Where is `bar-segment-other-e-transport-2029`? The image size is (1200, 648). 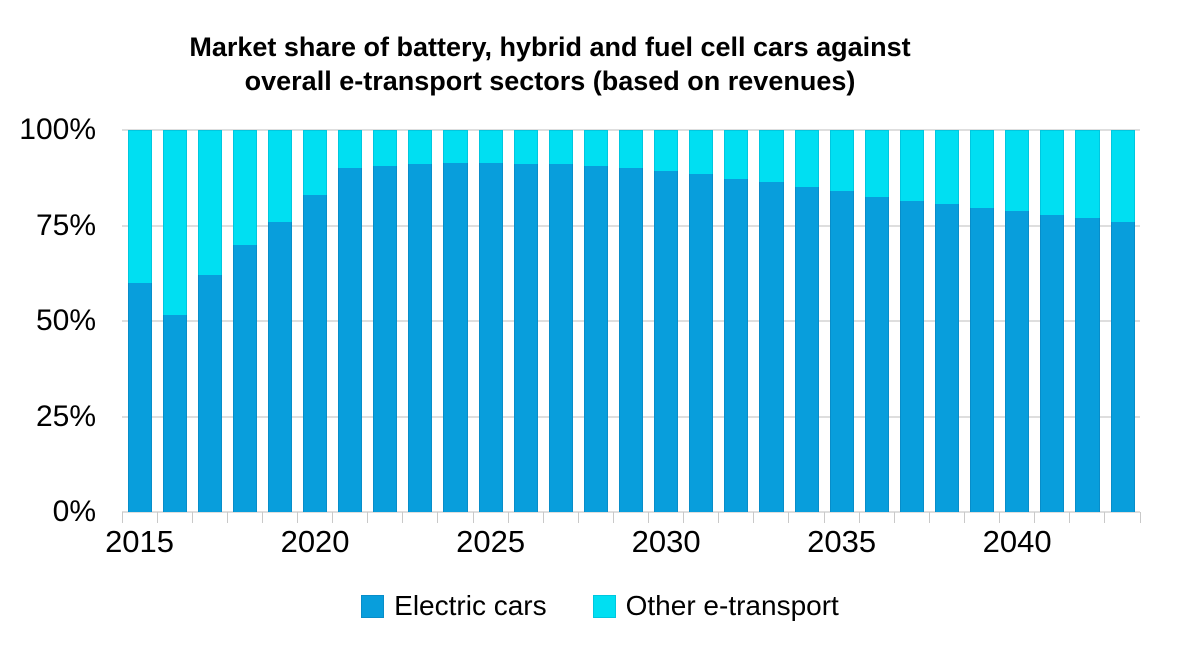 bar-segment-other-e-transport-2029 is located at coordinates (631, 149).